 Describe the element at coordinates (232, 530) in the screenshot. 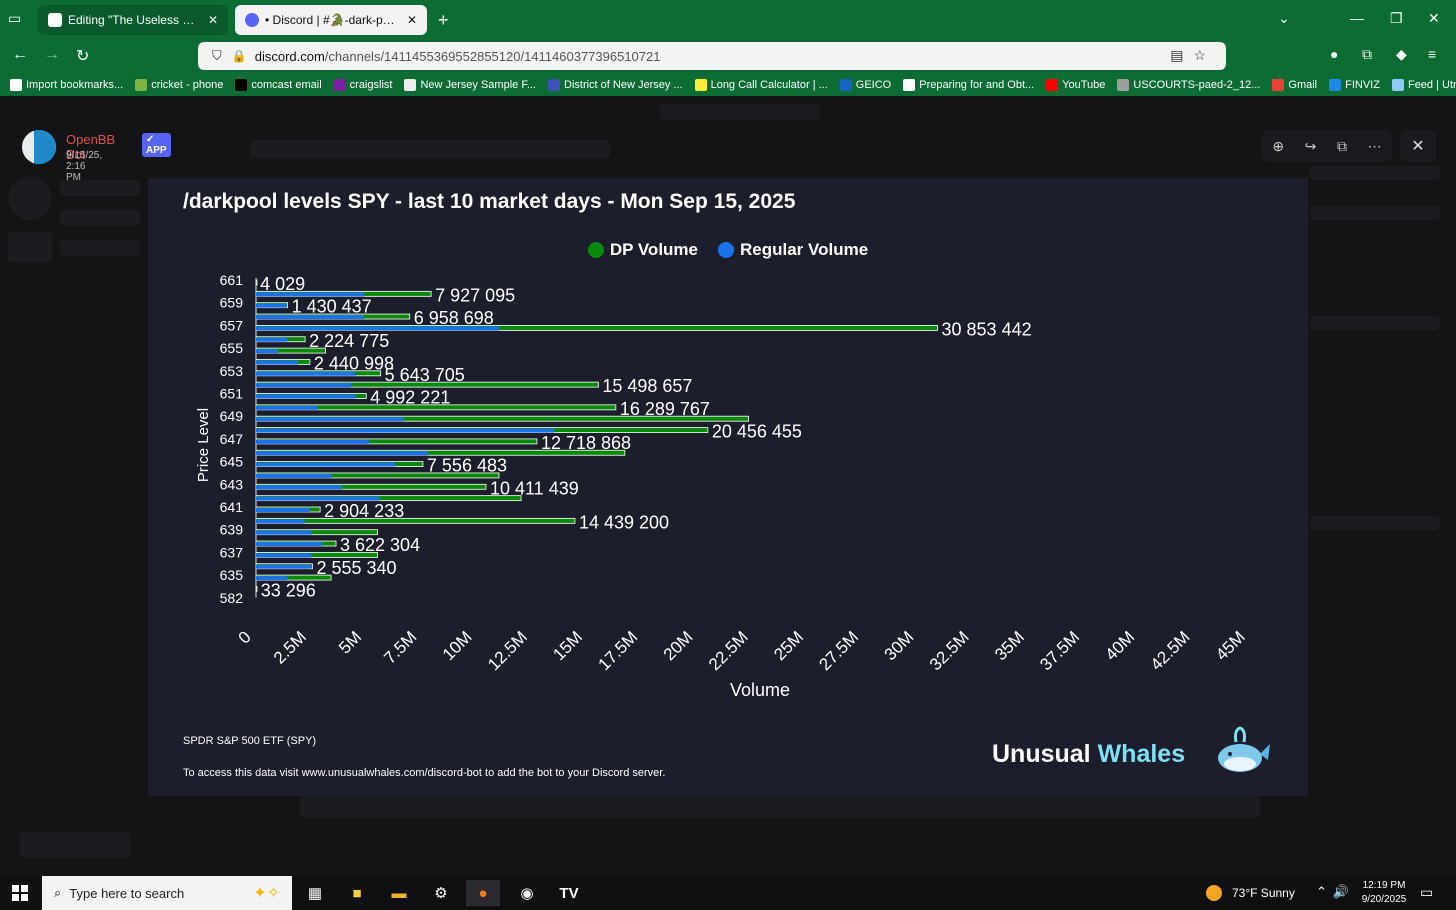

I see `y-tick-label: 639` at that location.